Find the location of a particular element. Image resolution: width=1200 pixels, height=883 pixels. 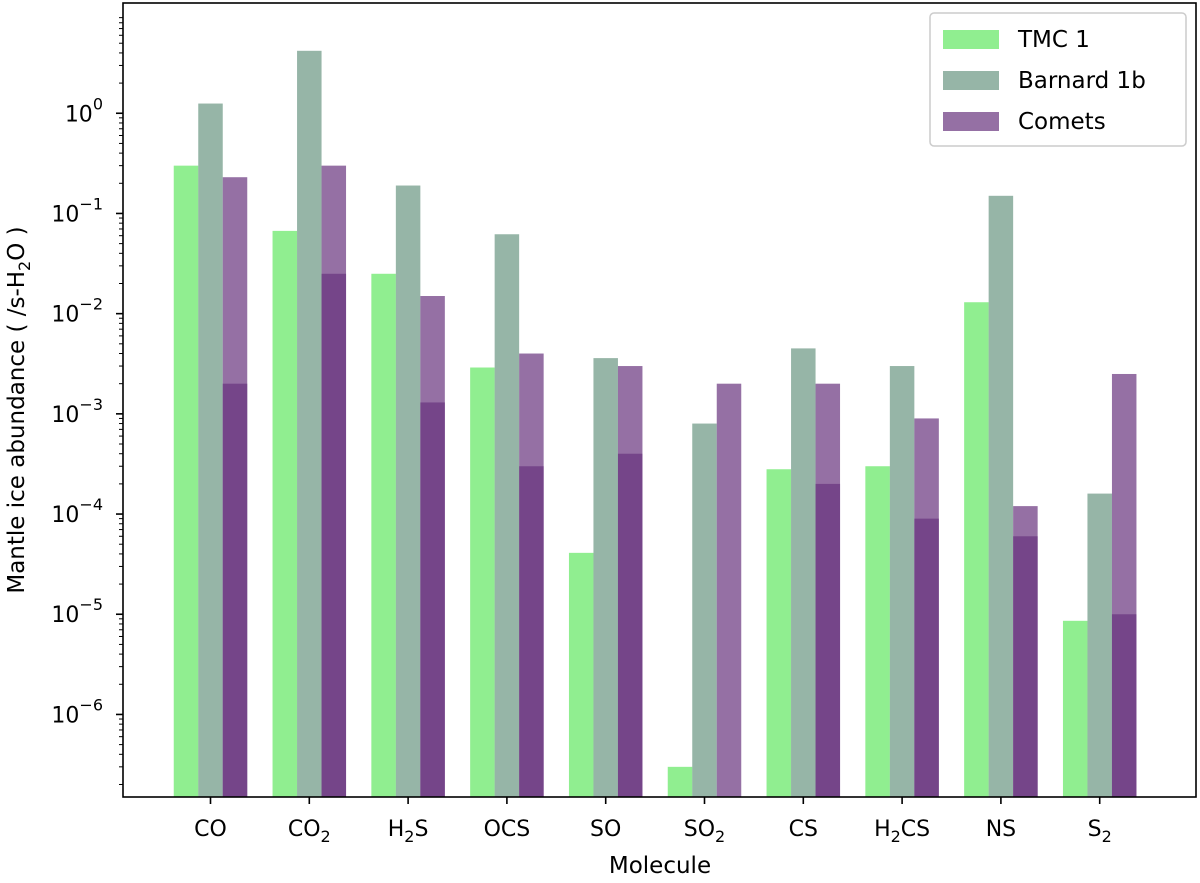

legend: TMC 1 Barnard 1b Comets is located at coordinates (1058, 79).